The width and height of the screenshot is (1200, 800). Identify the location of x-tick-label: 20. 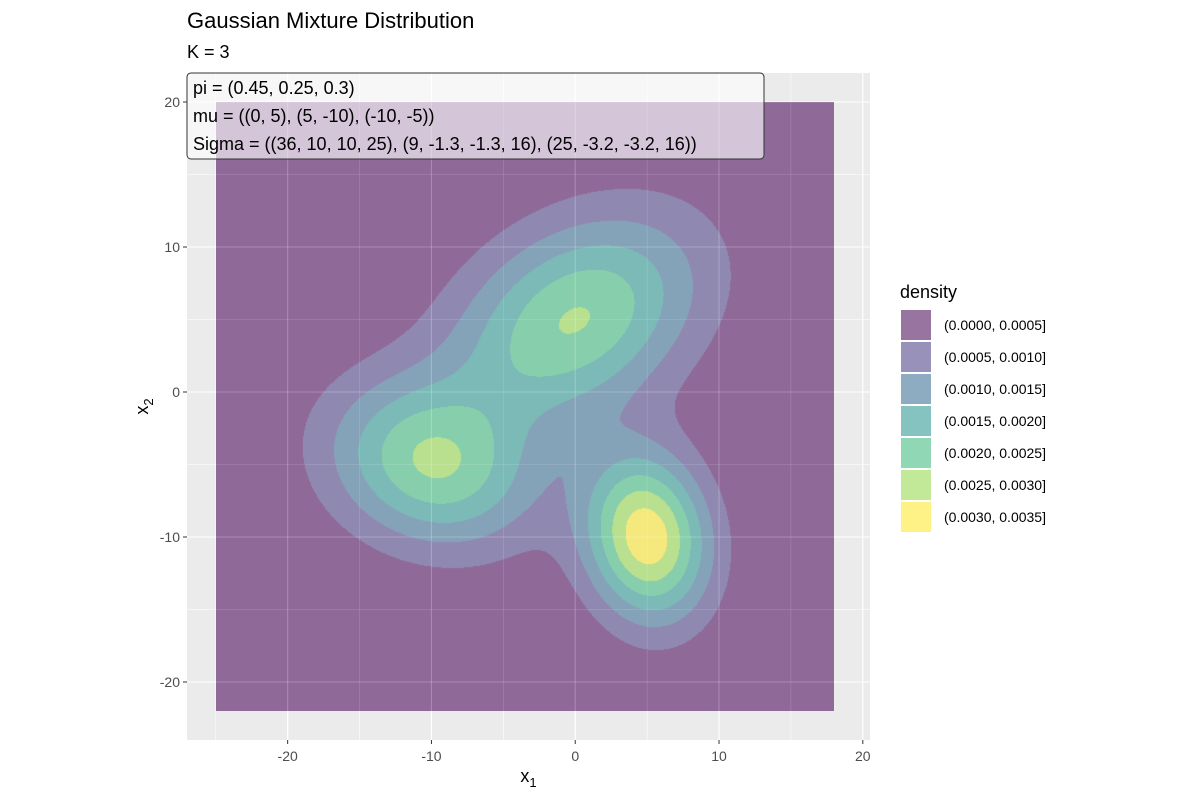
(863, 756).